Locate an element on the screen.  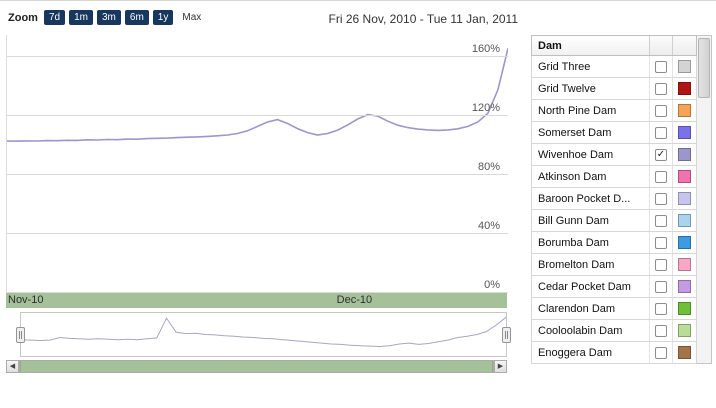
legend-row: Grid Three is located at coordinates (614, 67).